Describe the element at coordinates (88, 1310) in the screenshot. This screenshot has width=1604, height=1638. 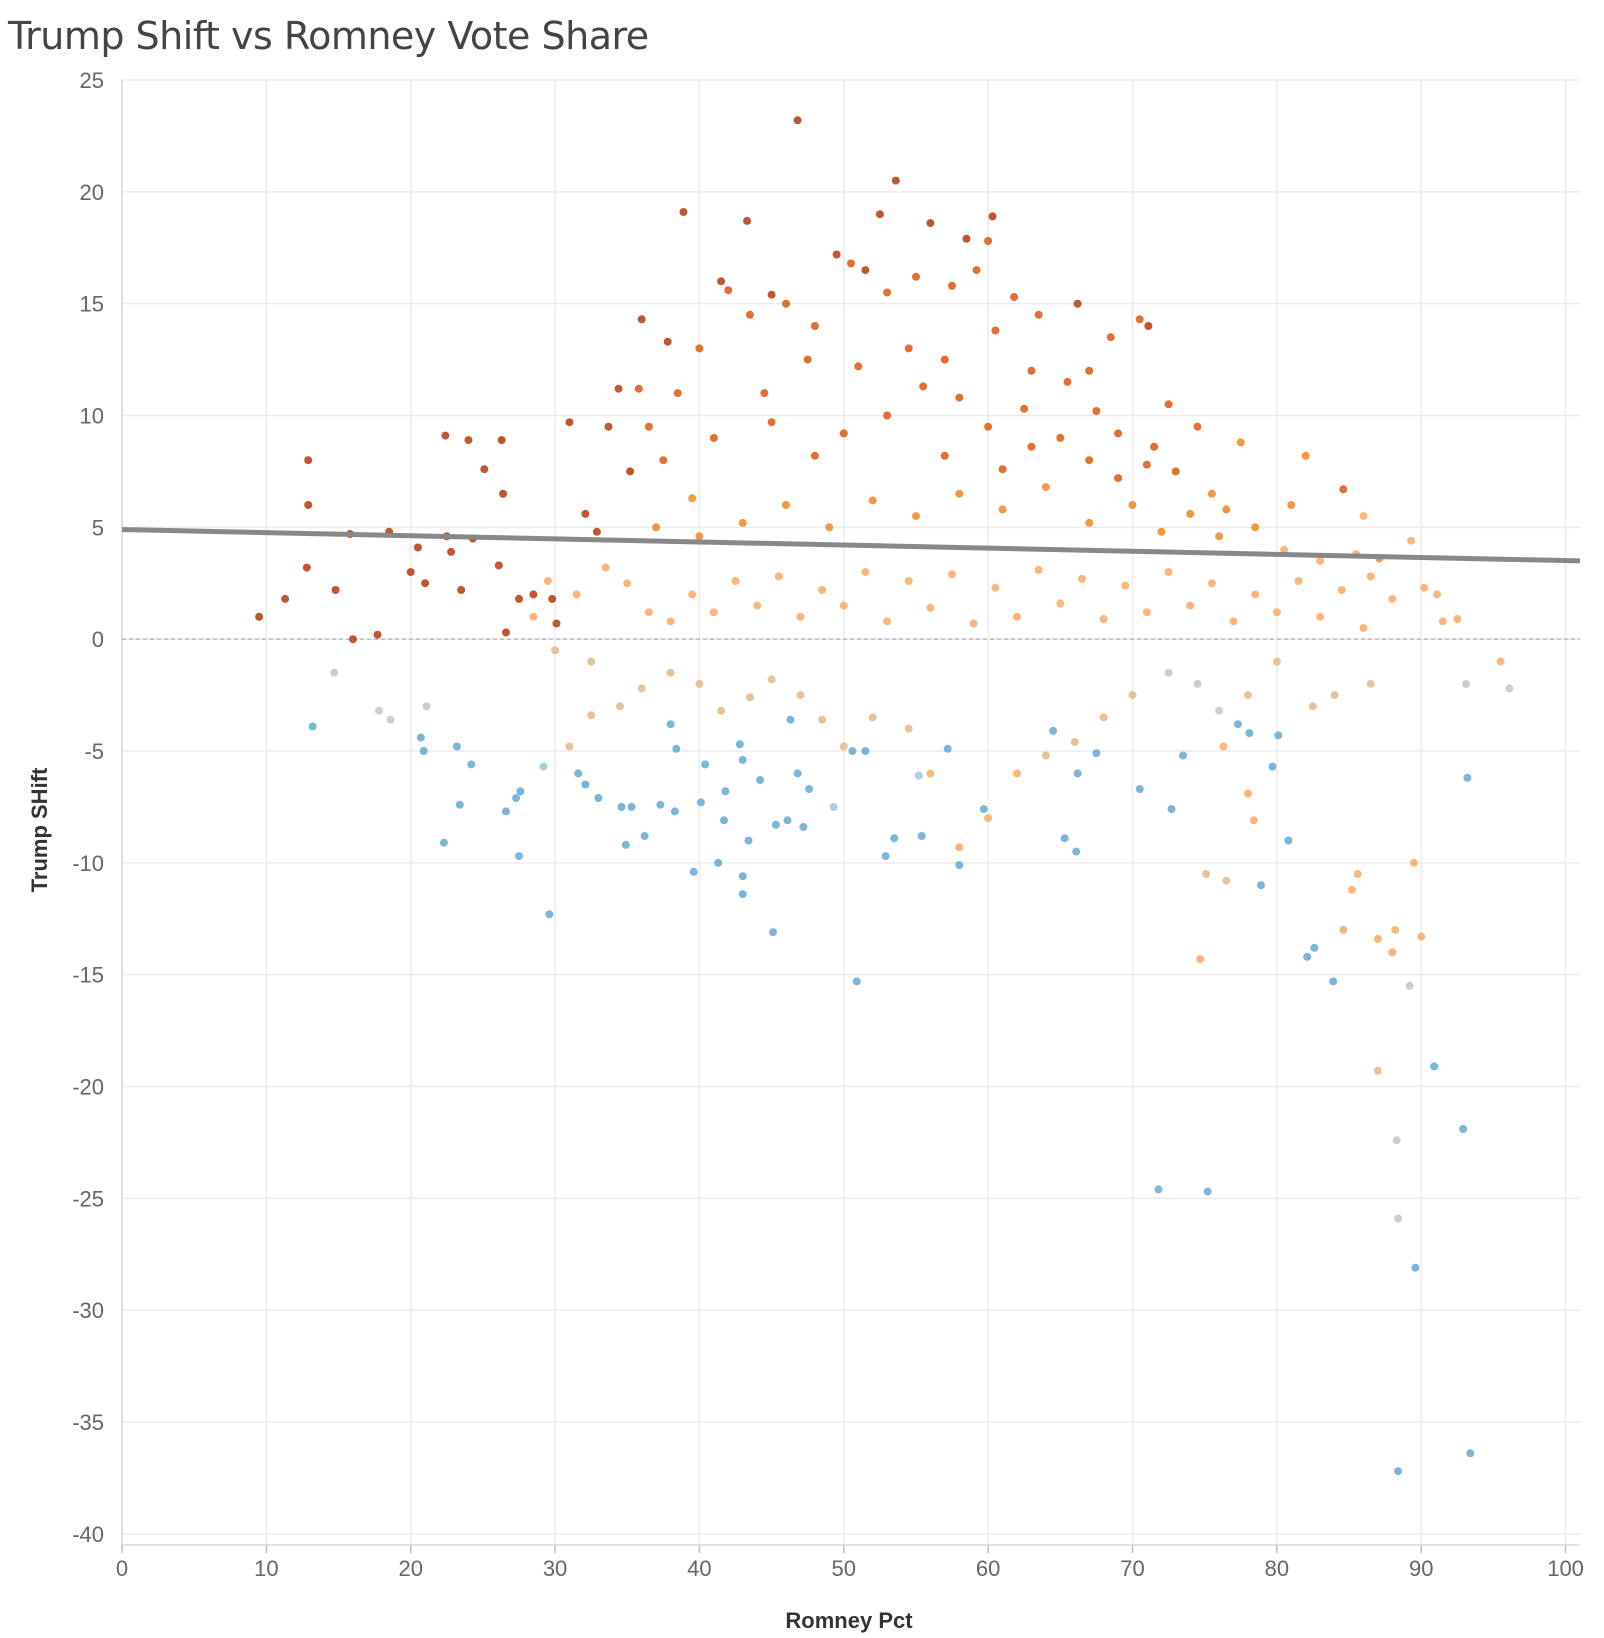
I see `y-tick-label: -30` at that location.